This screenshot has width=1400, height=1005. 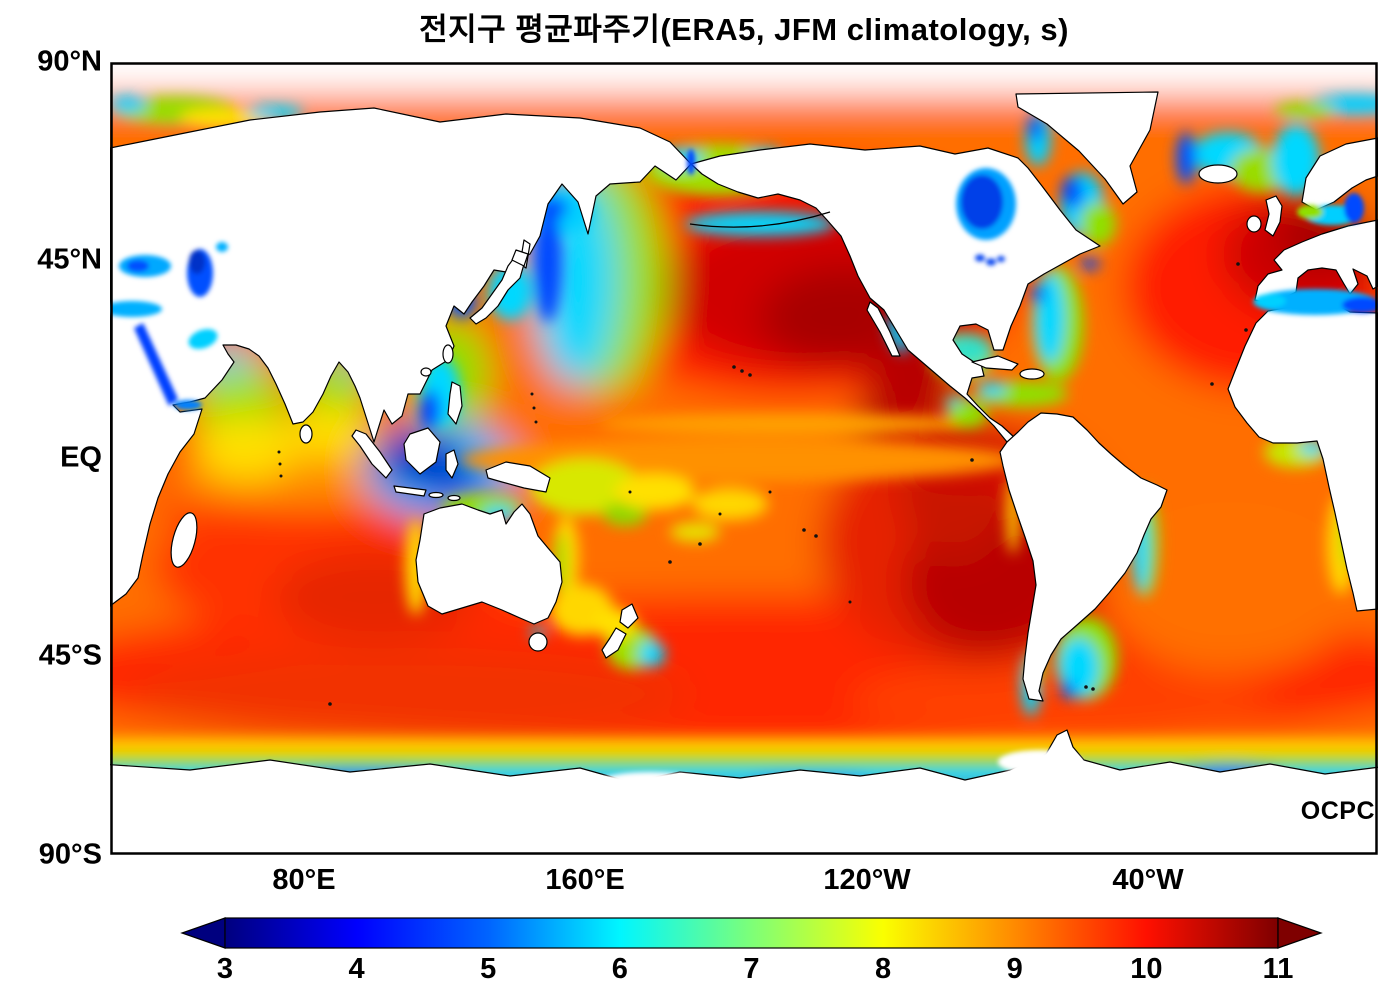 What do you see at coordinates (1148, 880) in the screenshot?
I see `x-axis-tick: 40°W` at bounding box center [1148, 880].